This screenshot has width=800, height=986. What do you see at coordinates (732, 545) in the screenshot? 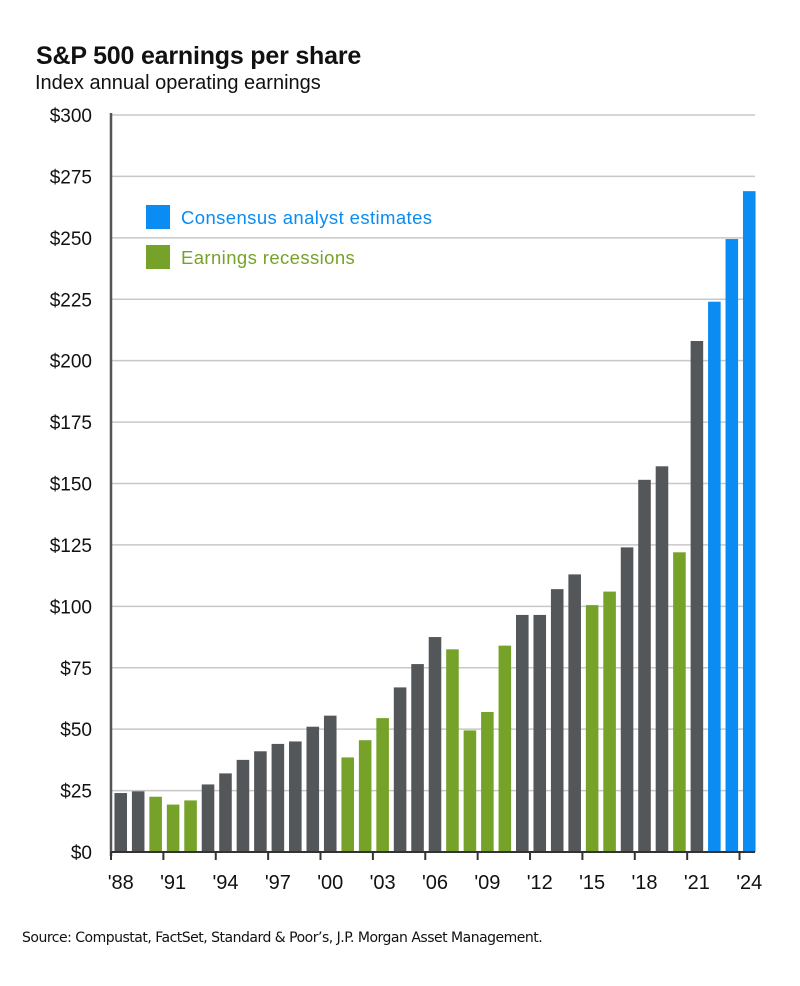
I see `bar-2023` at bounding box center [732, 545].